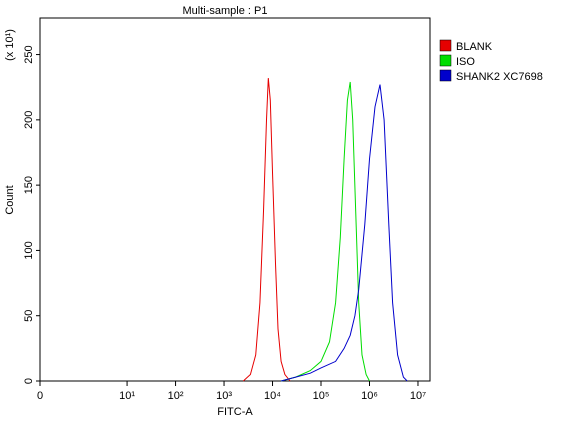 The height and width of the screenshot is (425, 566). What do you see at coordinates (369, 396) in the screenshot?
I see `x-tick-label: 10⁶` at bounding box center [369, 396].